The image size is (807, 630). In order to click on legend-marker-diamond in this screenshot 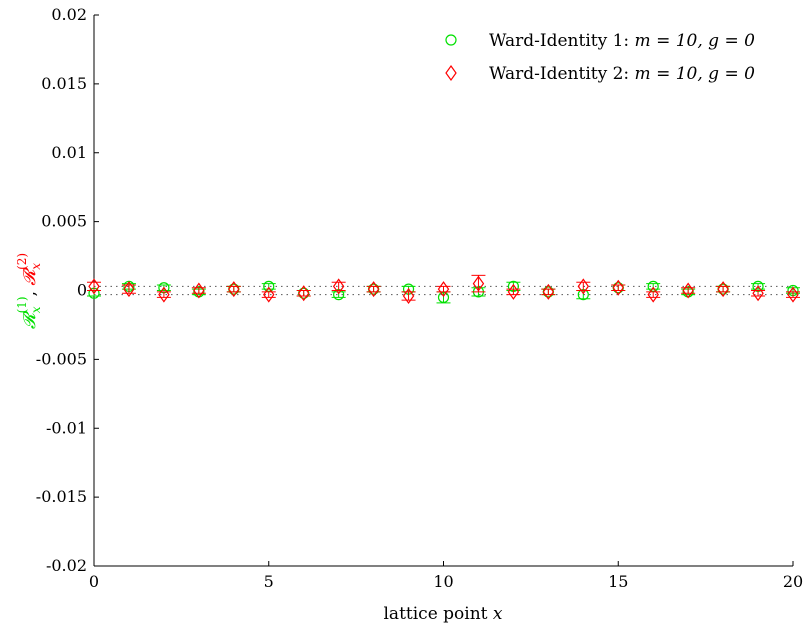, I will do `click(451, 73)`.